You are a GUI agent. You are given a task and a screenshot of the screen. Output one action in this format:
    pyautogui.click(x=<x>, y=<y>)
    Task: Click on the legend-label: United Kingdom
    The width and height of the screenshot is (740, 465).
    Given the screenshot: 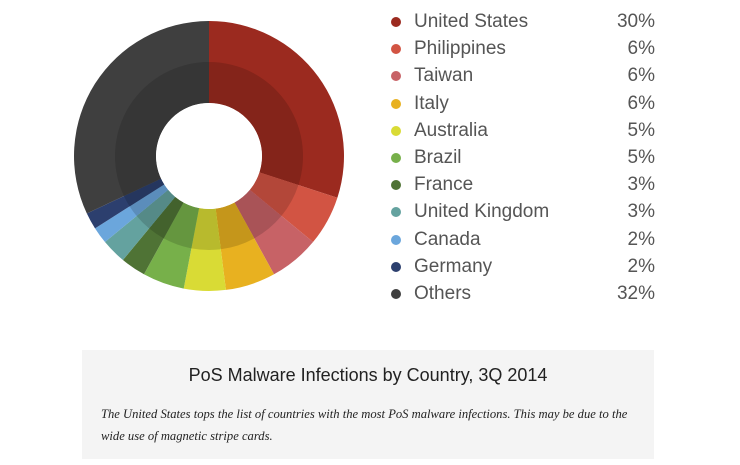 What is the action you would take?
    pyautogui.click(x=482, y=212)
    